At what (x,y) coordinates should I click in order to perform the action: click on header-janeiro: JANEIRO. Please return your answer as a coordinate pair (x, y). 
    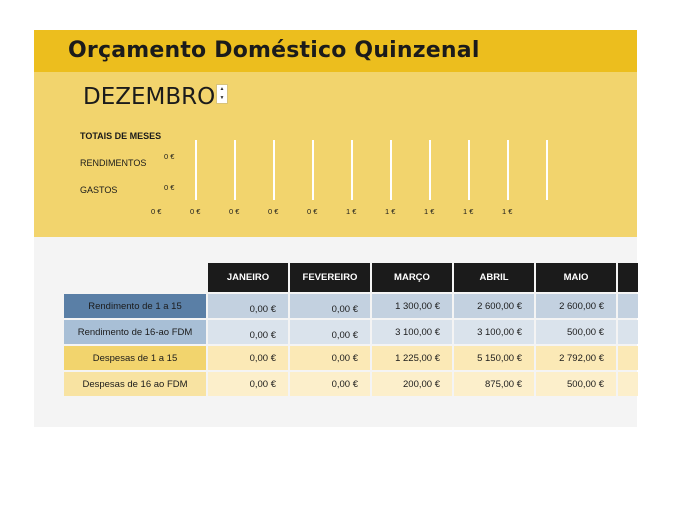
    Looking at the image, I should click on (248, 277).